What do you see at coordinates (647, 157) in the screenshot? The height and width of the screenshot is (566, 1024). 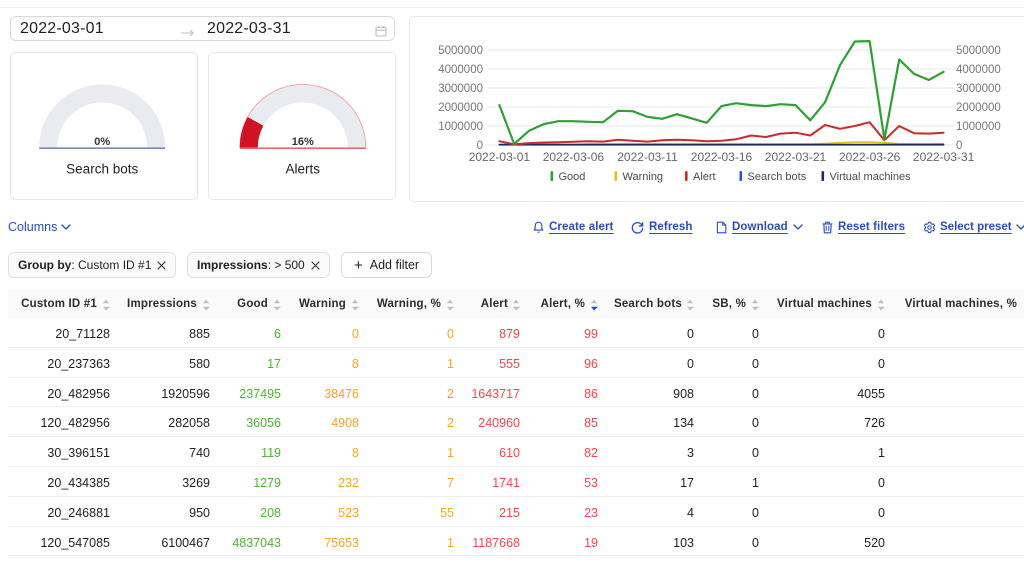 I see `svg-text: 2022-03-11` at bounding box center [647, 157].